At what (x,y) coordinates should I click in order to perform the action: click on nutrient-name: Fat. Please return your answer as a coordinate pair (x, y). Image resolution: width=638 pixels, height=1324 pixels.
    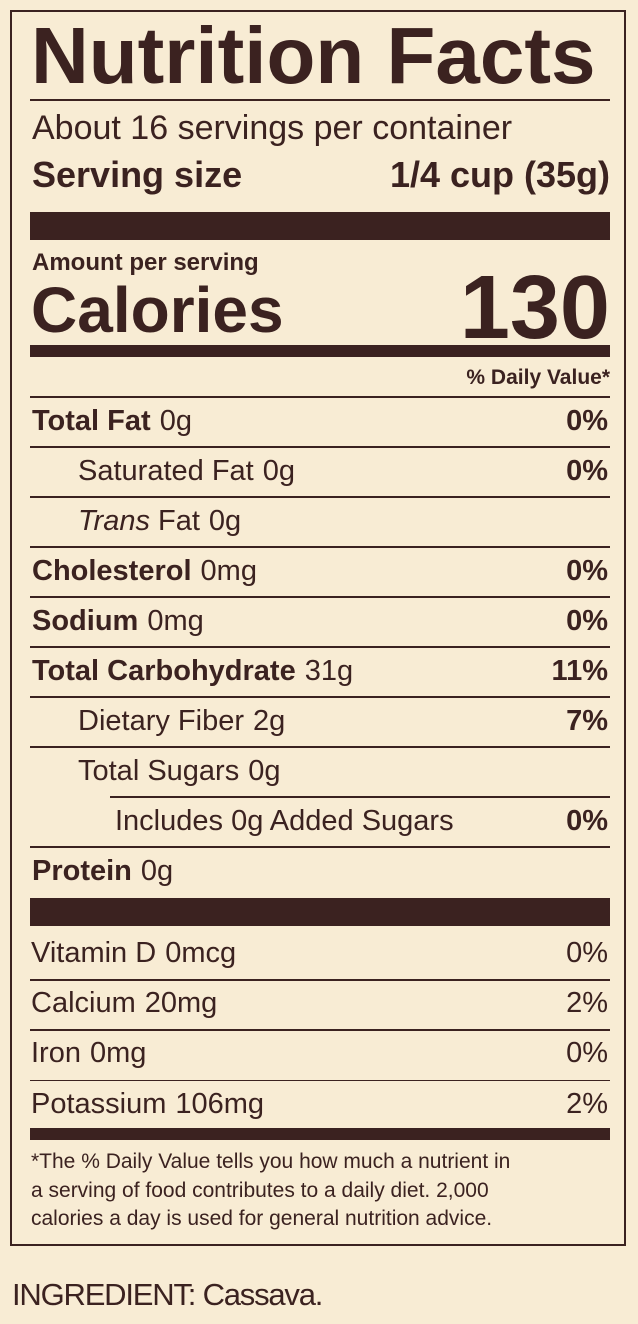
    Looking at the image, I should click on (178, 520).